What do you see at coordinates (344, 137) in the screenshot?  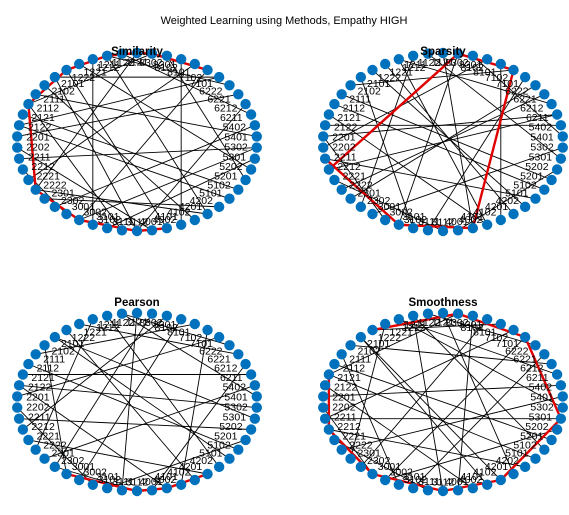 I see `node-label: 2201` at bounding box center [344, 137].